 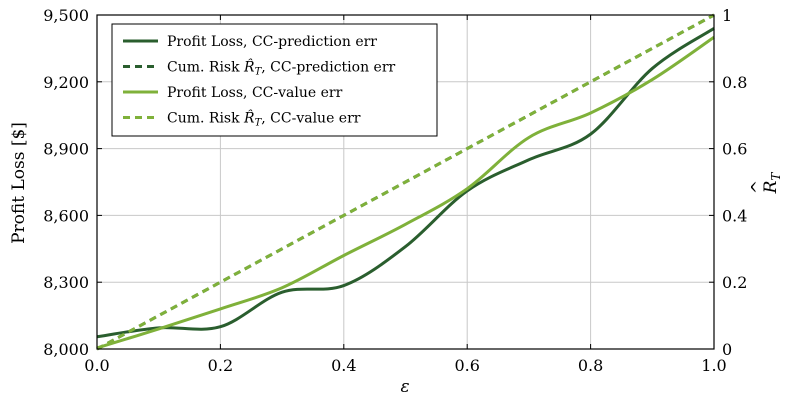 What do you see at coordinates (264, 119) in the screenshot?
I see `legend-label-4: Cum. Risk R̂T, CC-value err` at bounding box center [264, 119].